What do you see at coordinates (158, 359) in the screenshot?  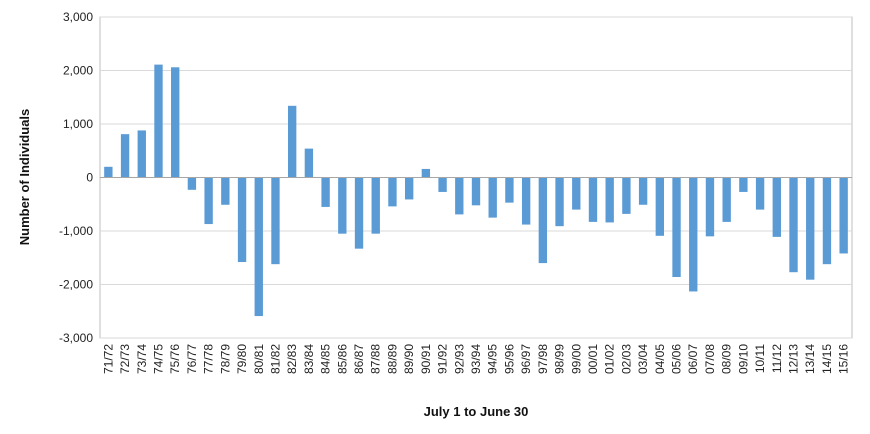 I see `x-tick-label: 74/75` at bounding box center [158, 359].